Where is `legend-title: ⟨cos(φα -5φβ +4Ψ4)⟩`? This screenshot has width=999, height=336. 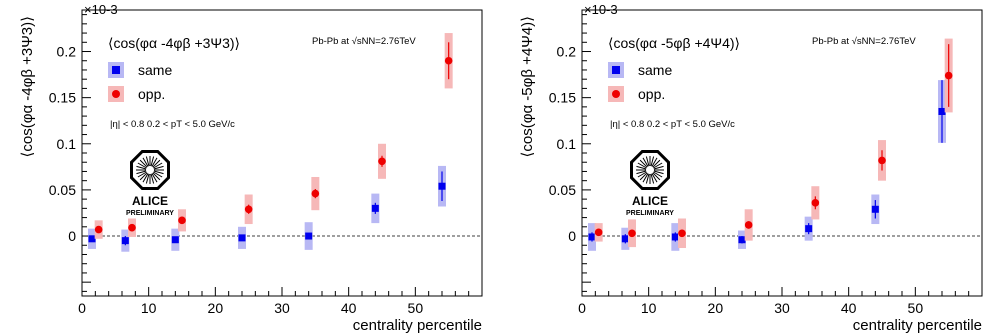 legend-title: ⟨cos(φα -5φβ +4Ψ4)⟩ is located at coordinates (674, 43).